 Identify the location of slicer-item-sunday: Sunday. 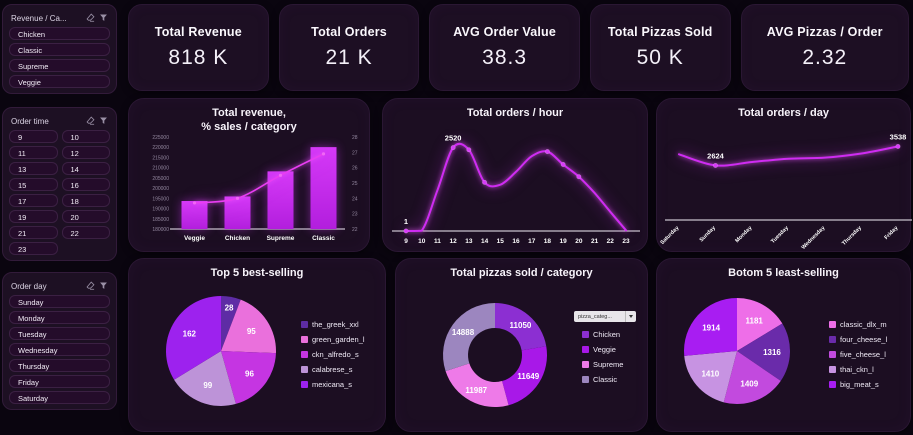
(59, 301).